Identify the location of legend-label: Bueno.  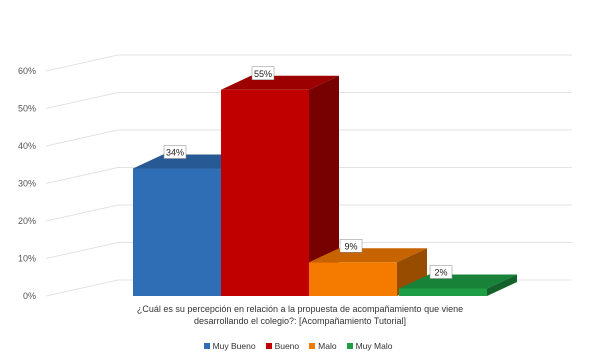
(287, 346).